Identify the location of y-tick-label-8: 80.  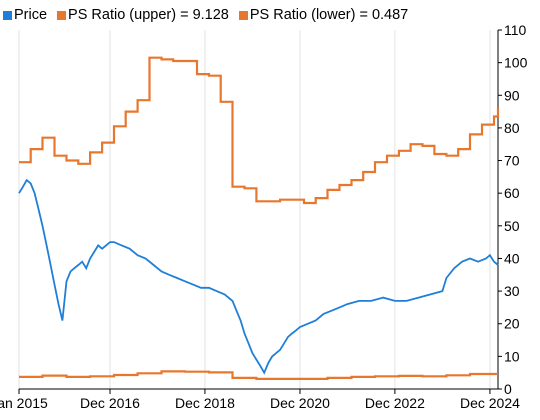
(512, 128).